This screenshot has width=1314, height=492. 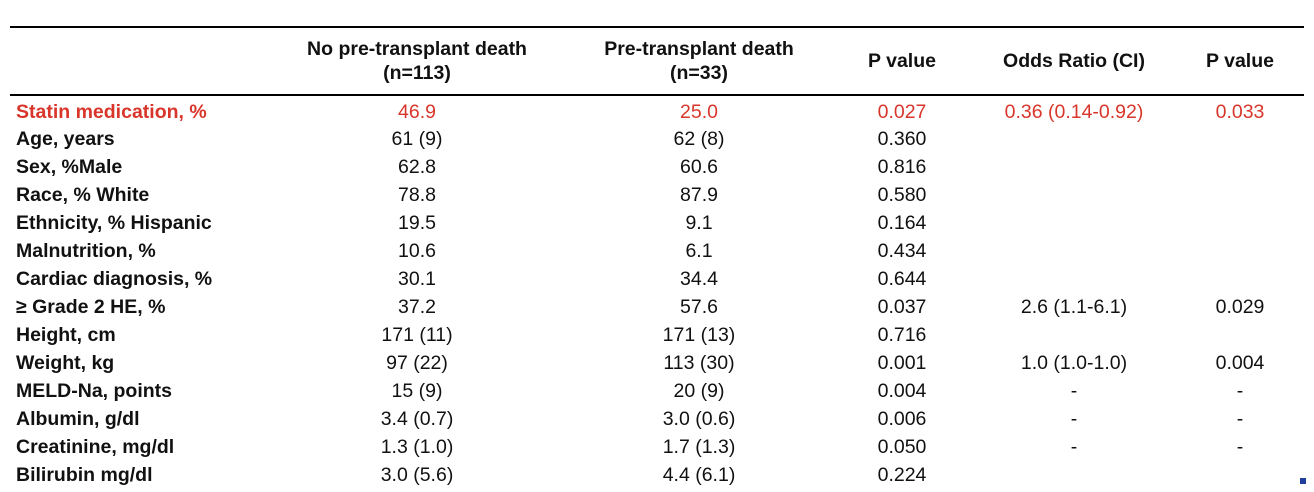 I want to click on table-row: Sex, %Male 62.8 60.6 0.816, so click(x=657, y=167).